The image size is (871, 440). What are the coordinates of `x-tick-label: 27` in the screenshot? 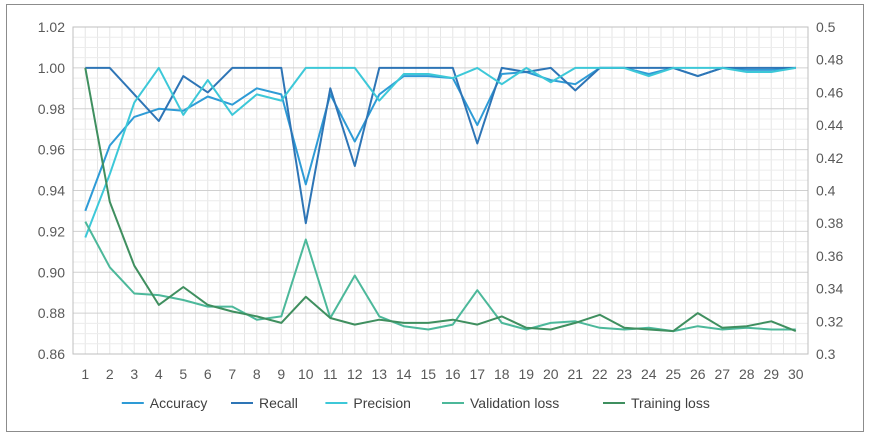 It's located at (722, 374).